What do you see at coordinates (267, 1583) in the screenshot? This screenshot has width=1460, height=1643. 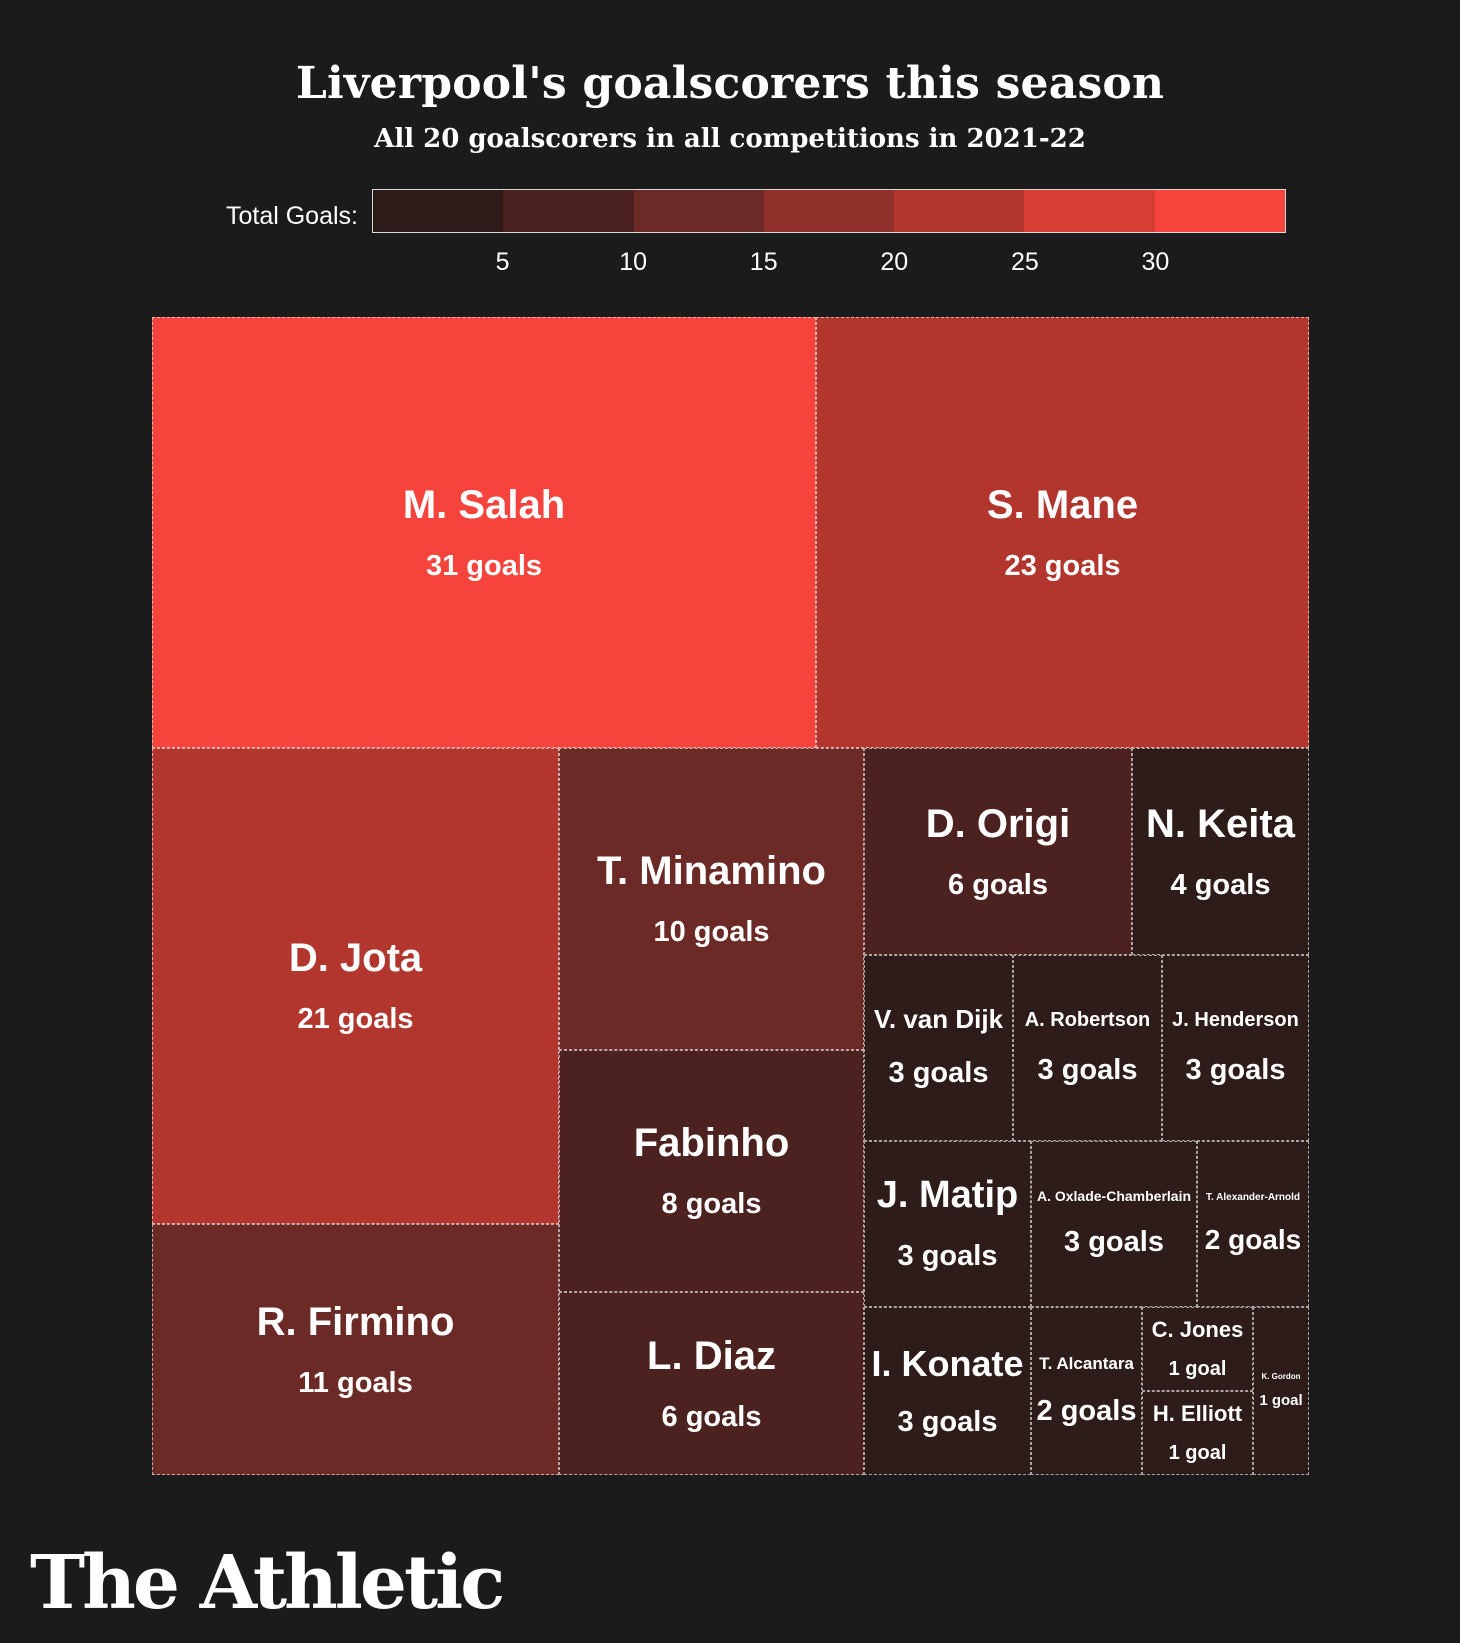 I see `brand-logo: The Athletic` at bounding box center [267, 1583].